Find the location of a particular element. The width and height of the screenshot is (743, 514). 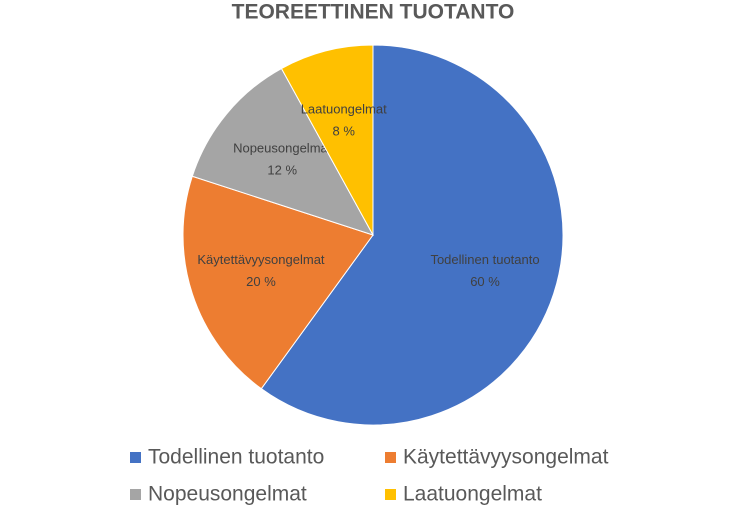

legend-label: Nopeusongelmat is located at coordinates (227, 494).